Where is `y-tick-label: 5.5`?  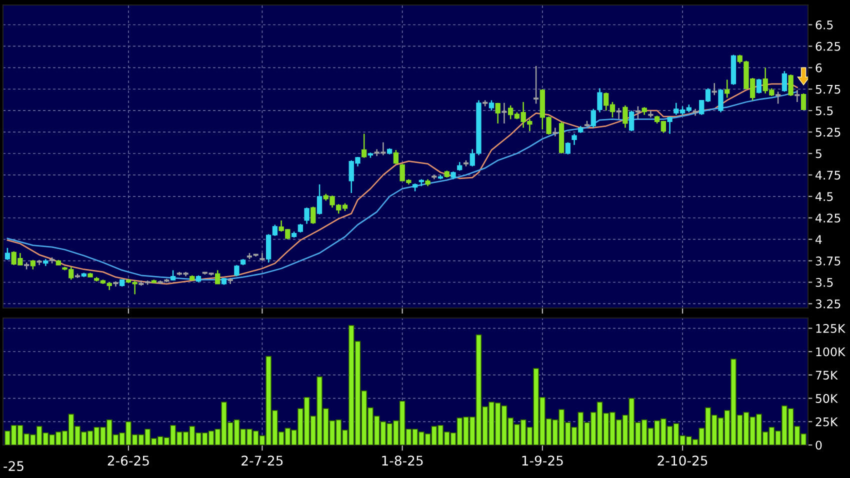 y-tick-label: 5.5 is located at coordinates (824, 111).